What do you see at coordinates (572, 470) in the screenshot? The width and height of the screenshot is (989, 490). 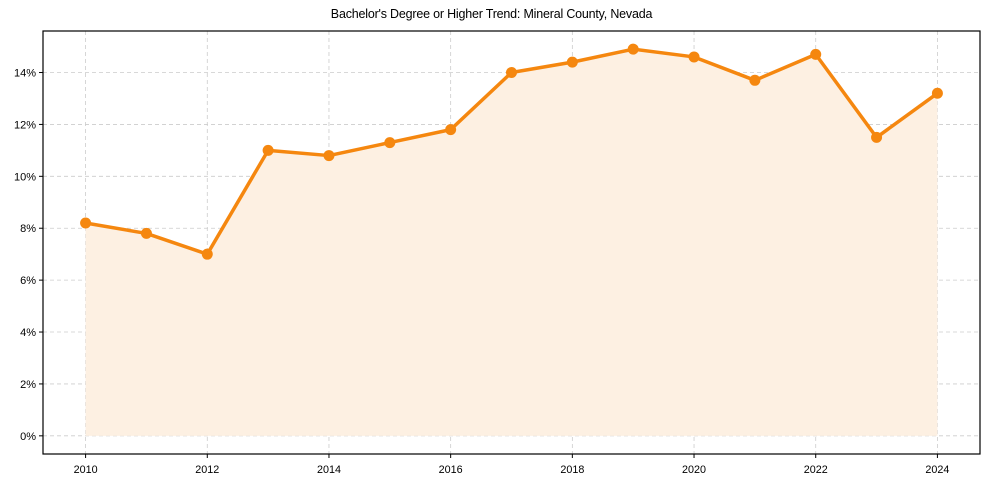 I see `x-tick-label: 2018` at bounding box center [572, 470].